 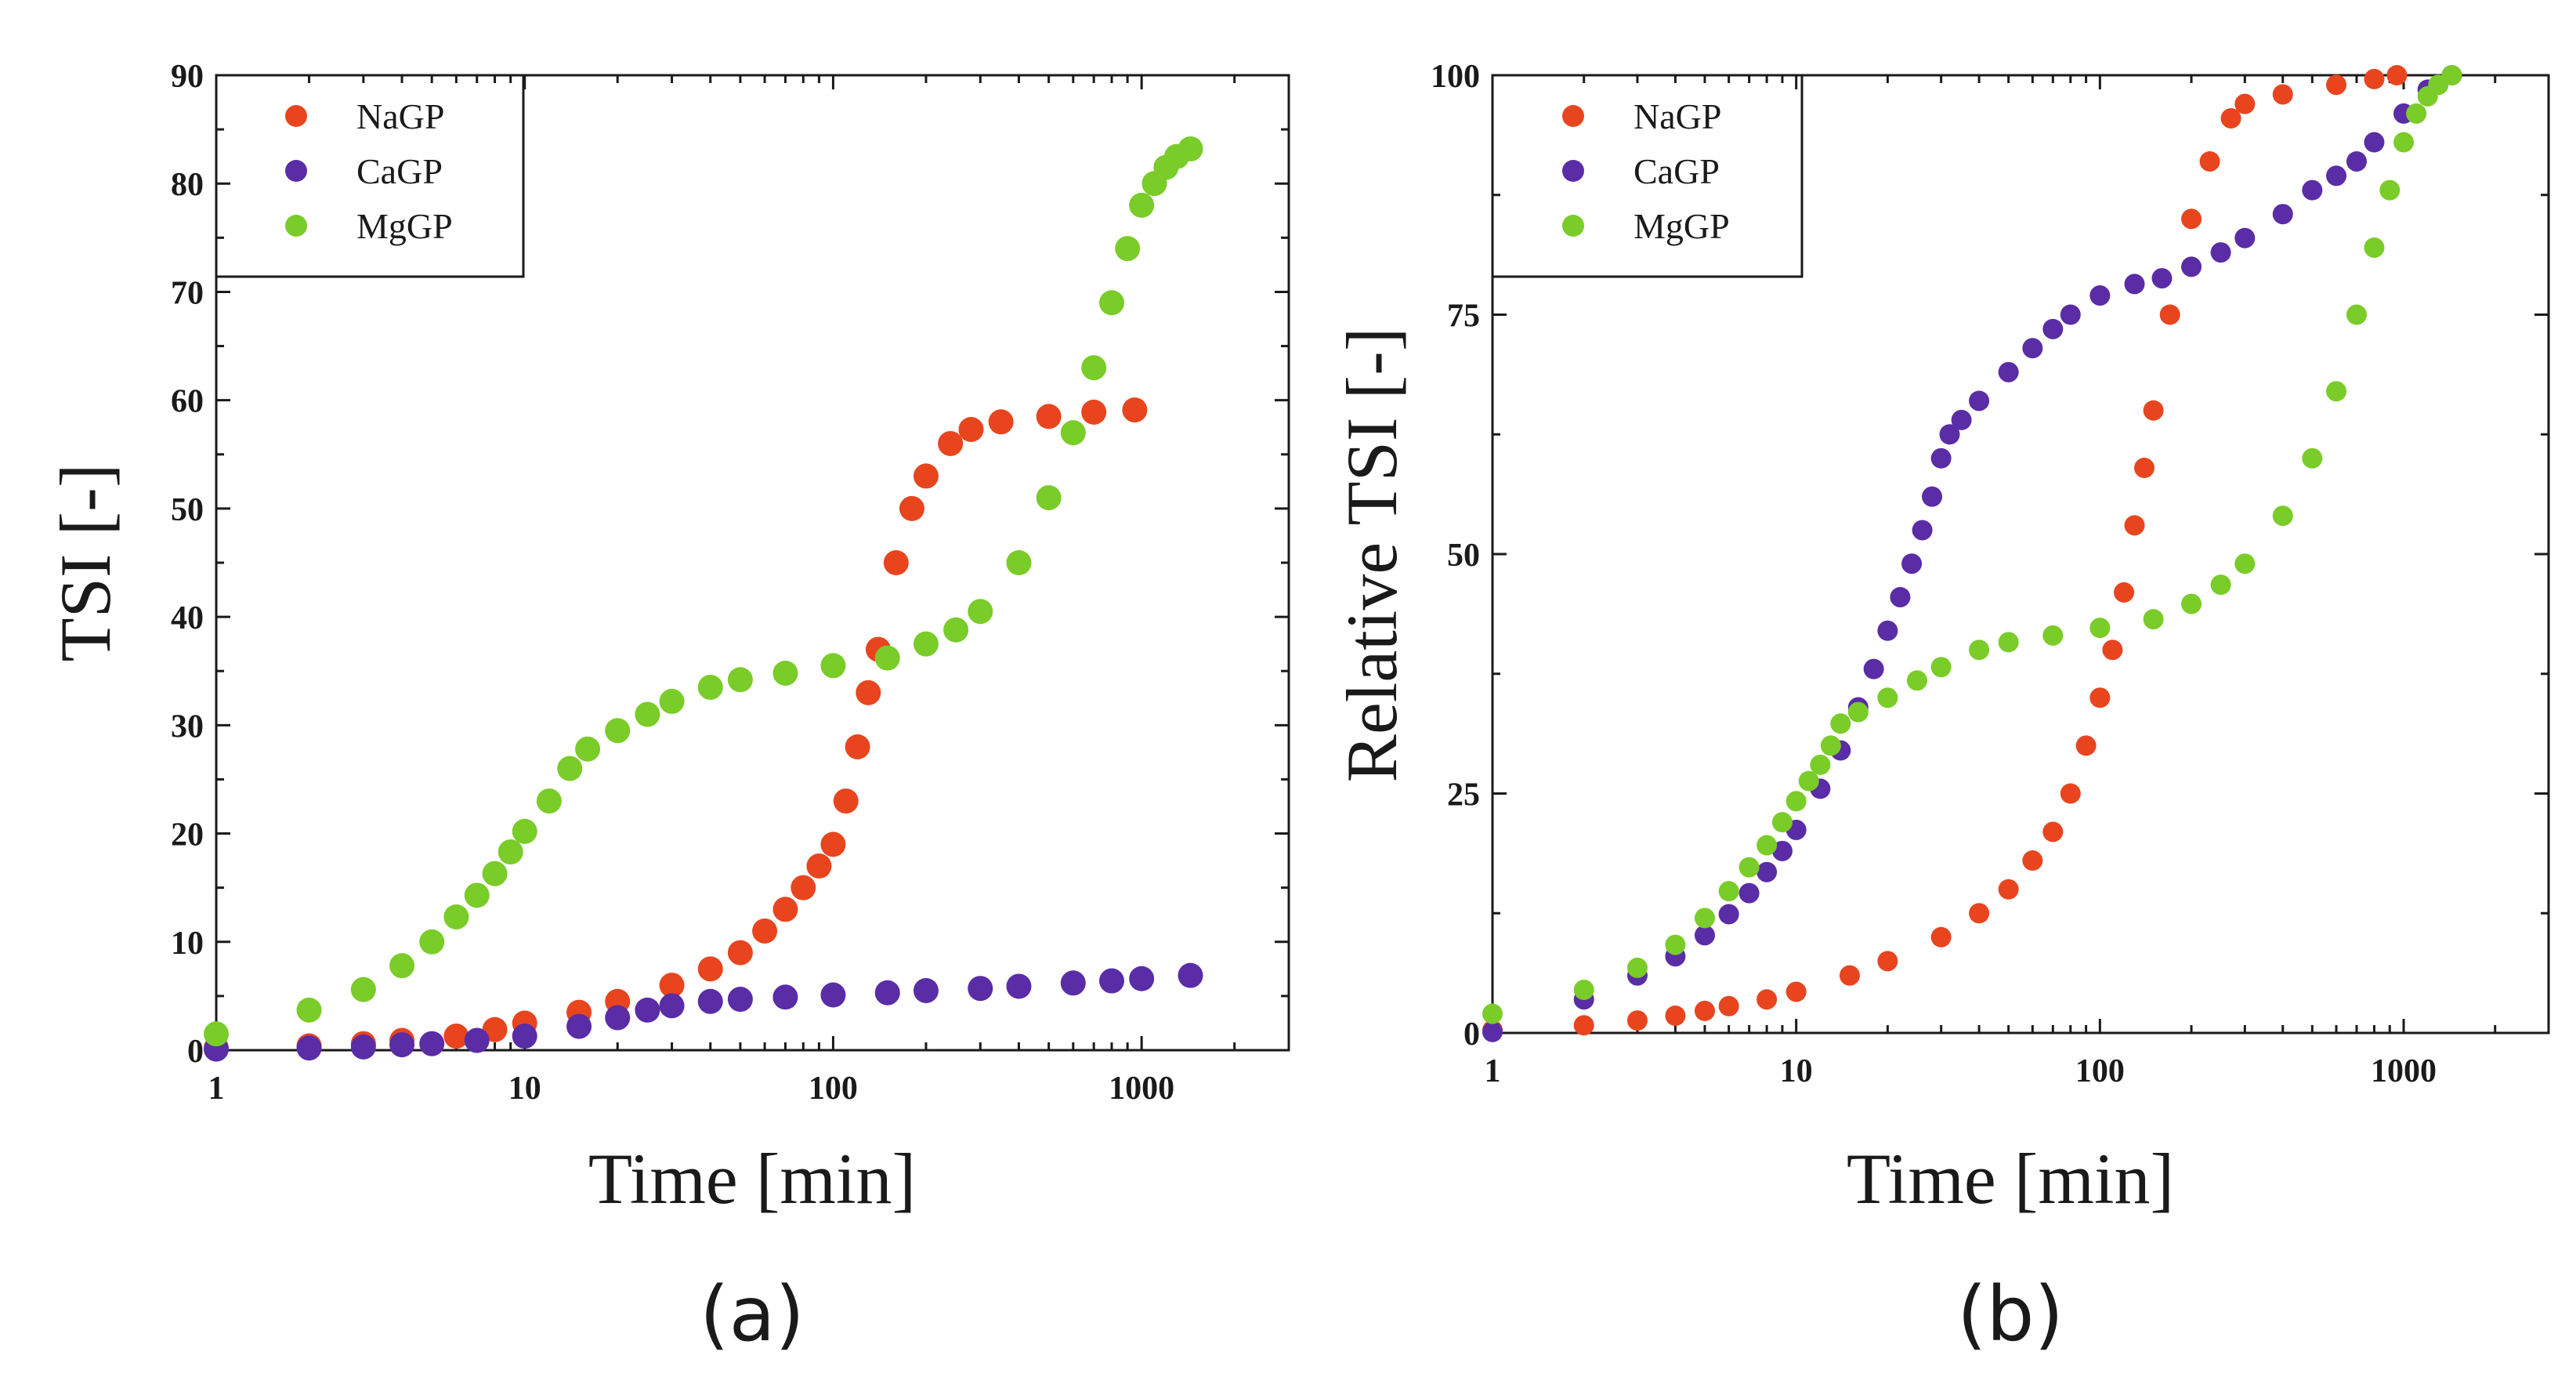 What do you see at coordinates (2011, 1314) in the screenshot?
I see `panel-label-b: (b)` at bounding box center [2011, 1314].